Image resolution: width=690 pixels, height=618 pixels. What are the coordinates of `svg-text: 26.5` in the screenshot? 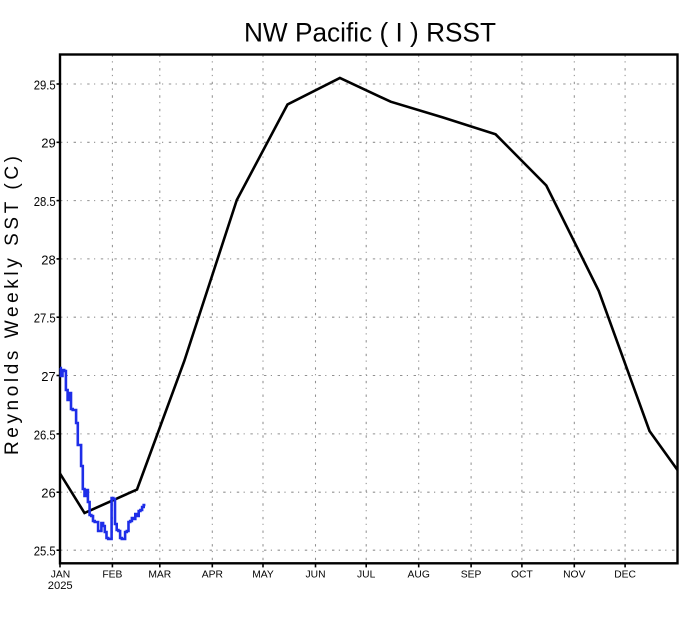 It's located at (45, 434).